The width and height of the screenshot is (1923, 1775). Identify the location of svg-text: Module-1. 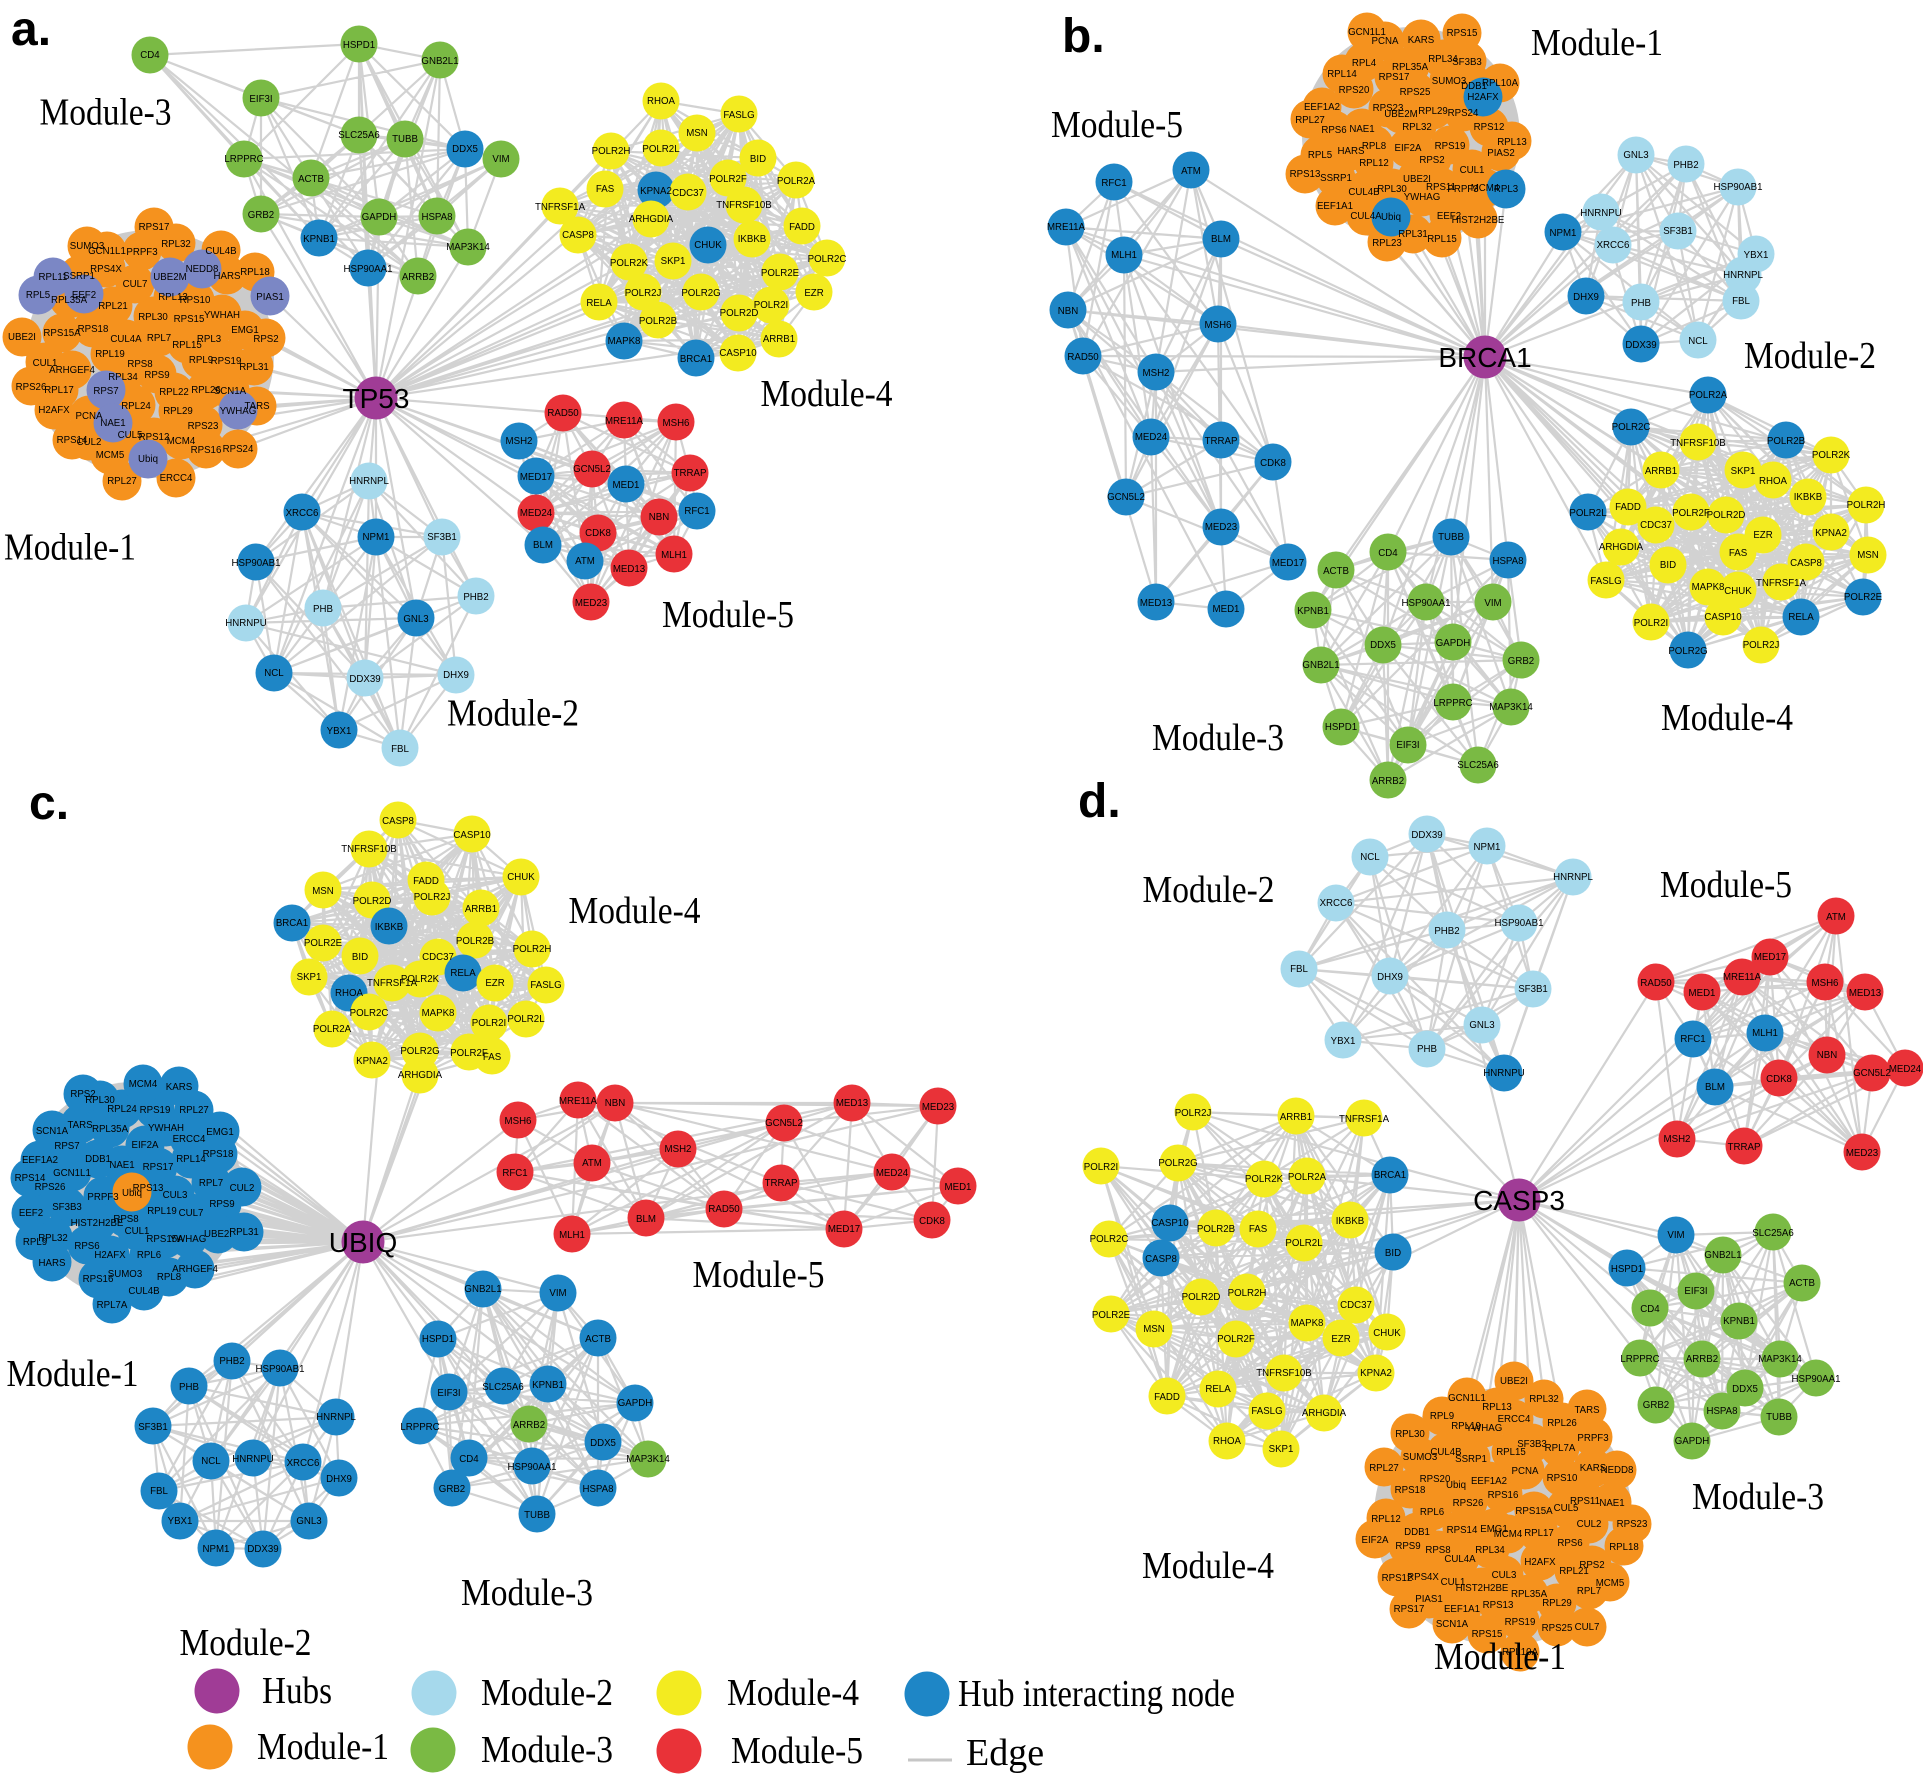
(1500, 1657).